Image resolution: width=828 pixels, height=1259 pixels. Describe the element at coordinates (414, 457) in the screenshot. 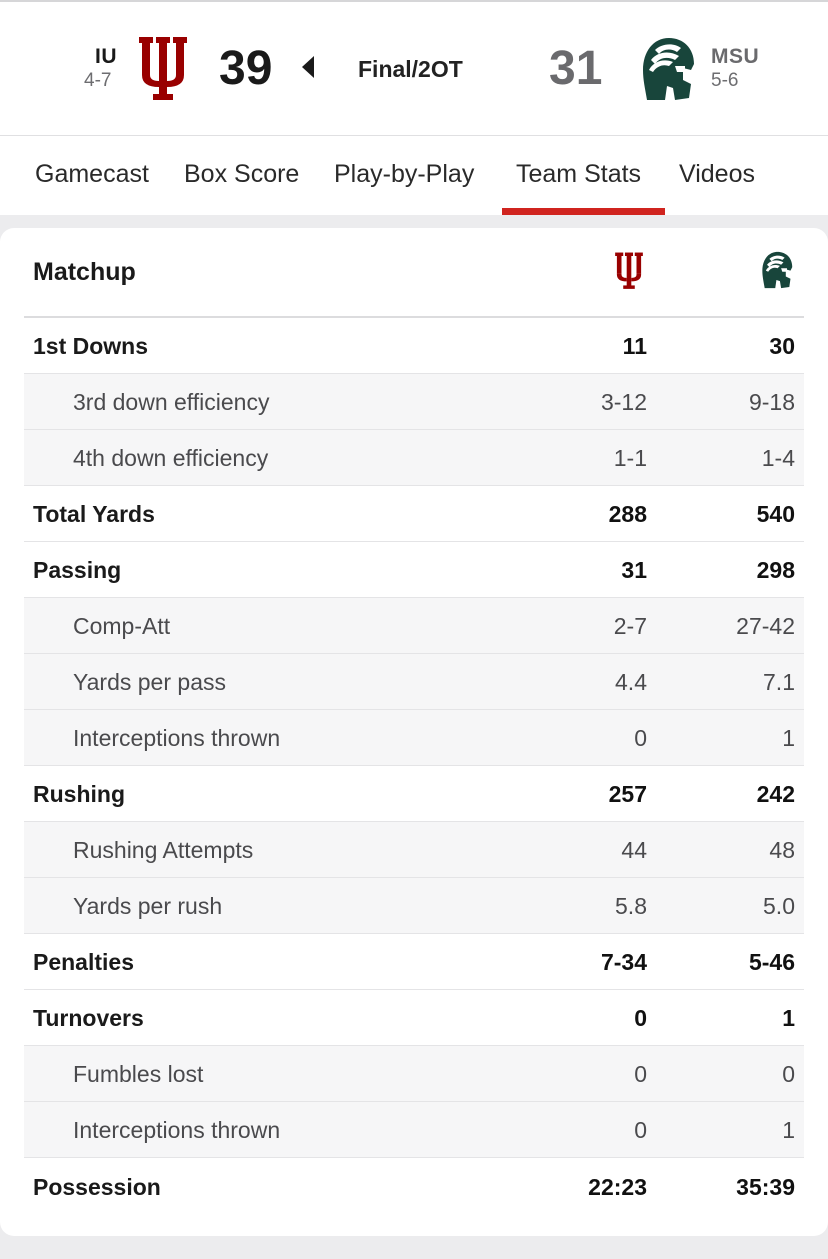

I see `stat-row-fourth-down: 4th down efficiency 1-1 1-4` at that location.